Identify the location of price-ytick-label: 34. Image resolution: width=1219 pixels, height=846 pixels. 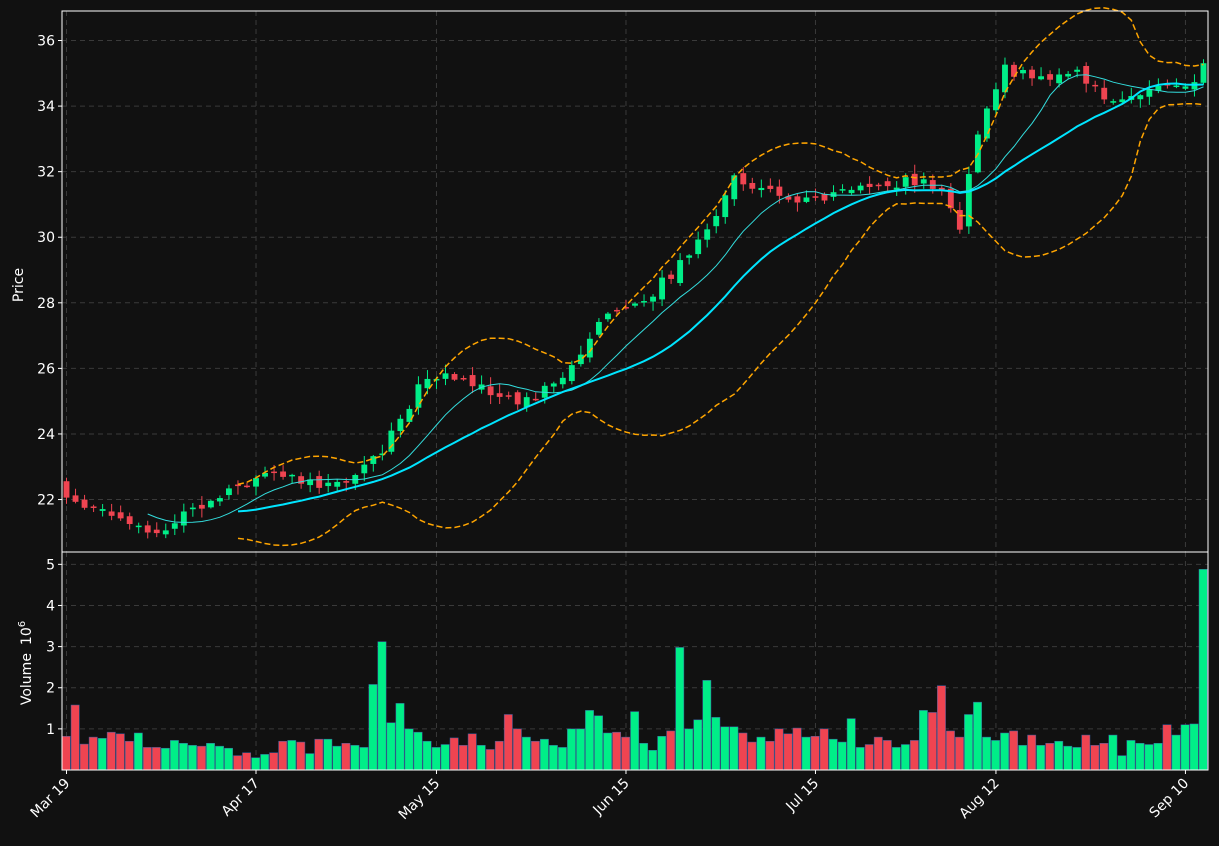
(46, 107).